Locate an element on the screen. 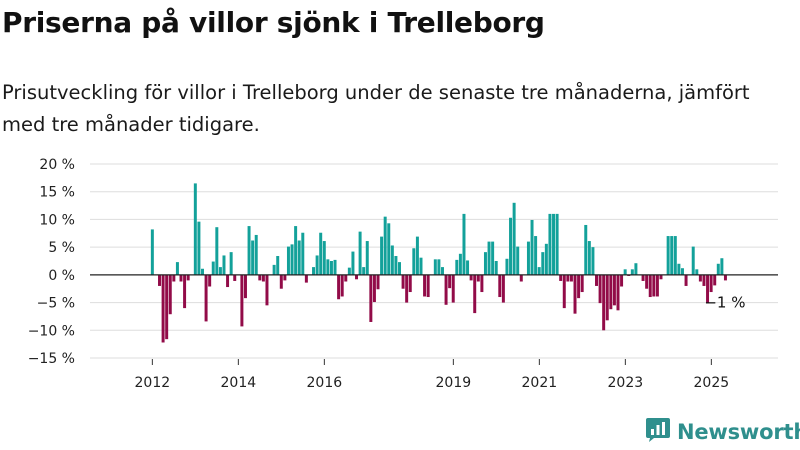 The width and height of the screenshot is (800, 450). y-tick-label: 15 % is located at coordinates (57, 193).